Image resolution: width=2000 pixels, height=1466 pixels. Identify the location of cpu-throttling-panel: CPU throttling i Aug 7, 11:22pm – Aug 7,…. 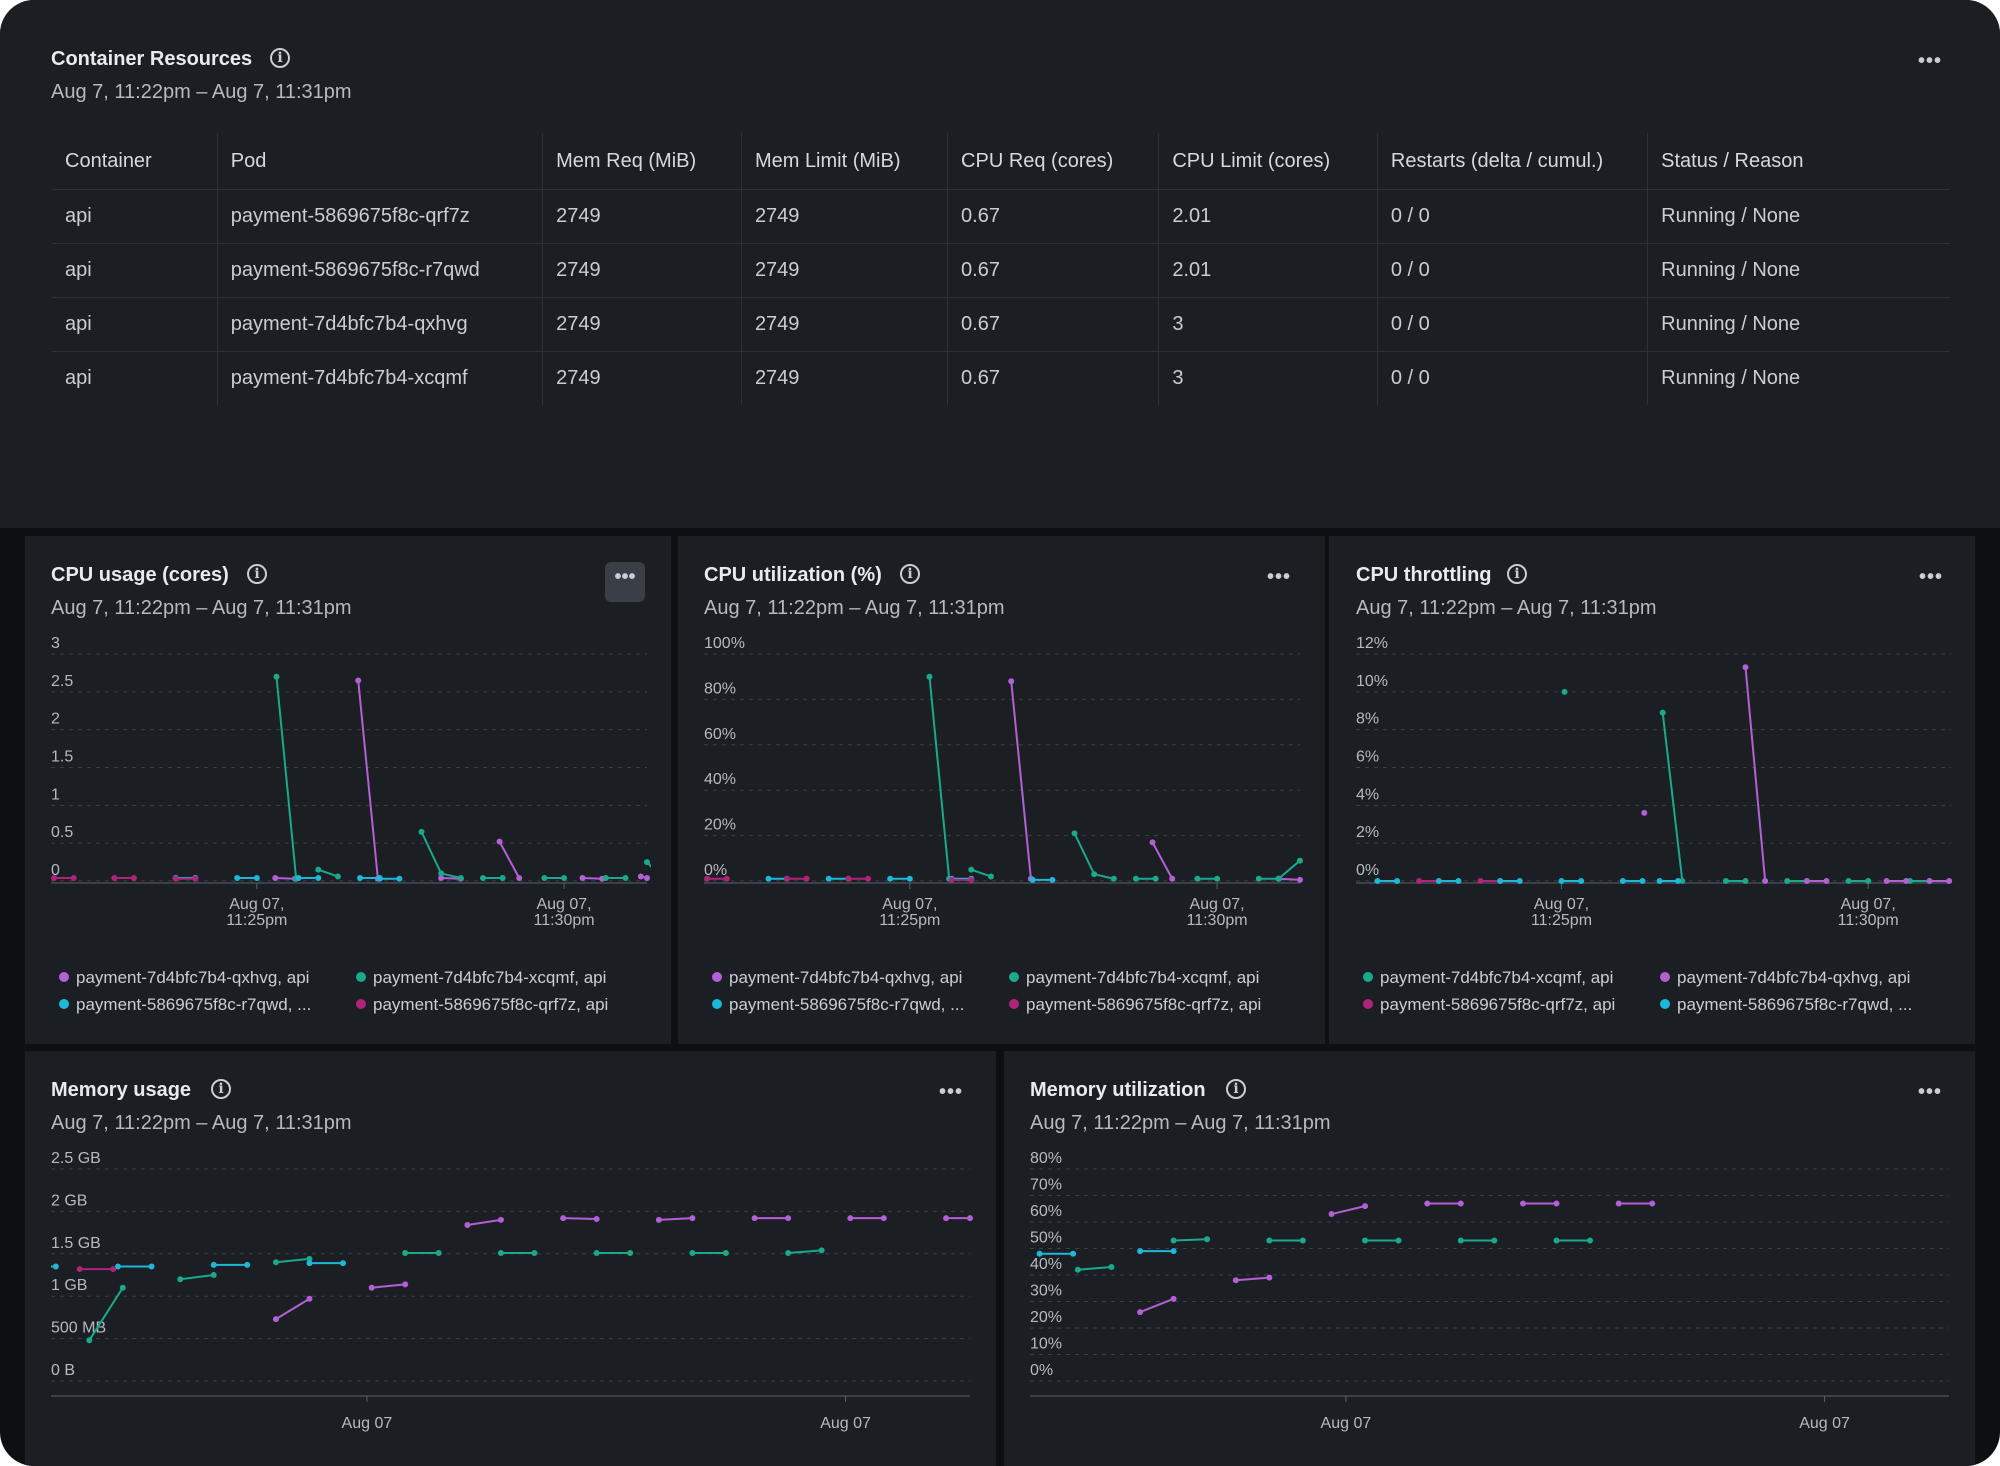
(1652, 790).